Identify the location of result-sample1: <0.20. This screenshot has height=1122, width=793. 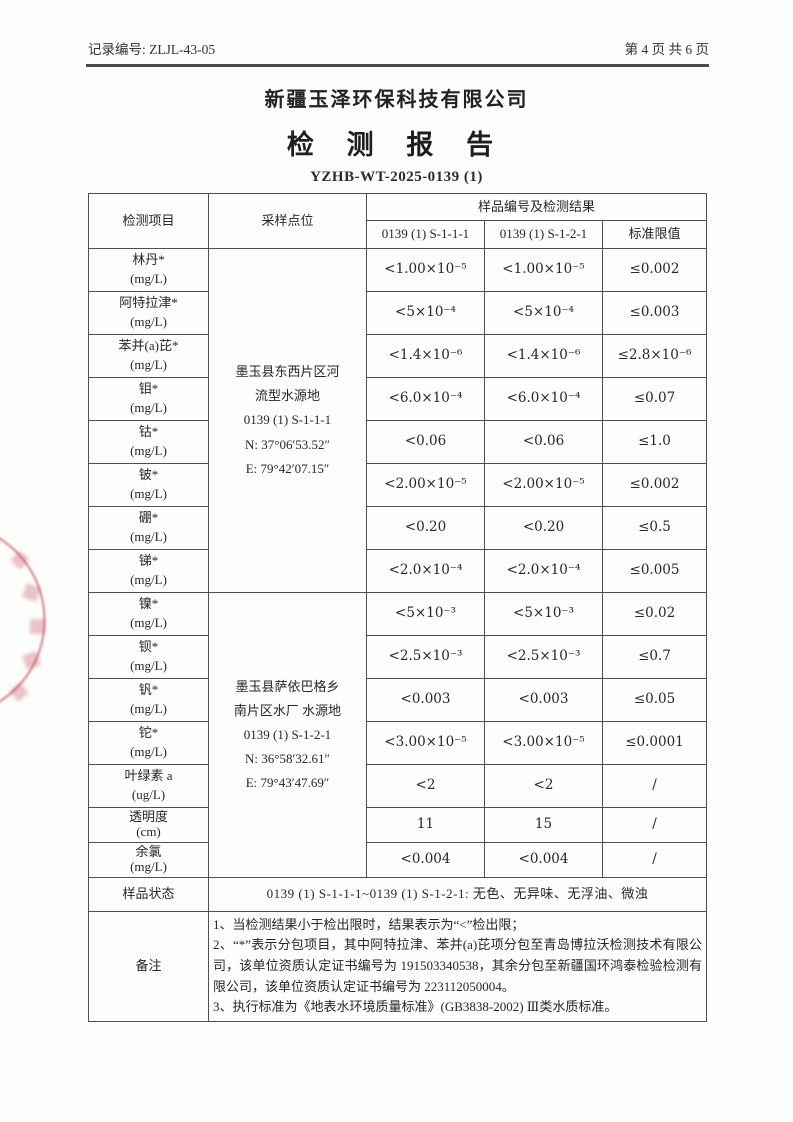
(425, 528).